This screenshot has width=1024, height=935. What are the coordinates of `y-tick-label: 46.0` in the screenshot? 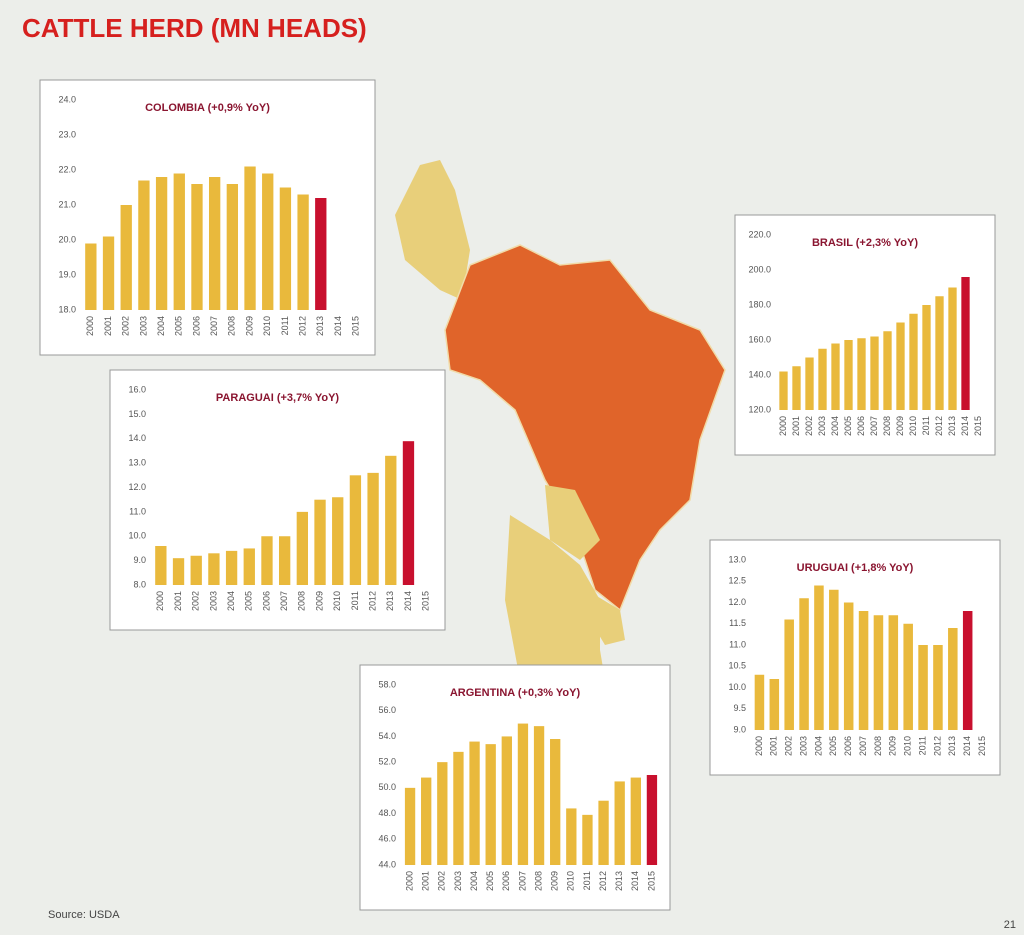 It's located at (387, 839).